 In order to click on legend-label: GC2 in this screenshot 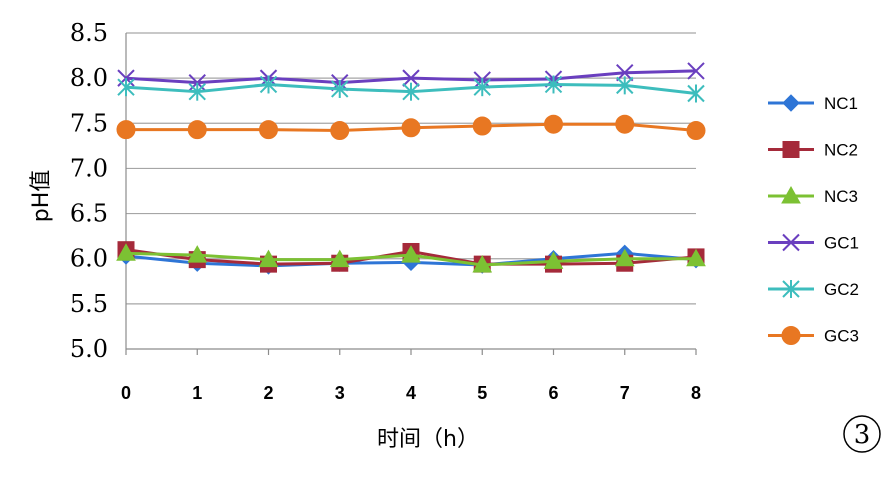, I will do `click(841, 289)`.